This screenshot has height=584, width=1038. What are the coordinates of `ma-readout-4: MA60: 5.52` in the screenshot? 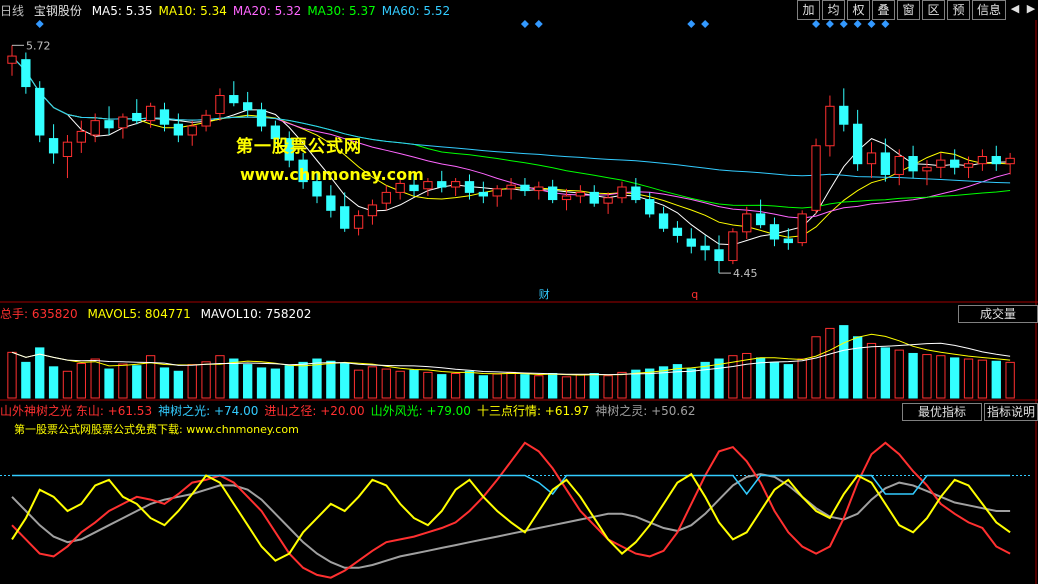 It's located at (416, 11).